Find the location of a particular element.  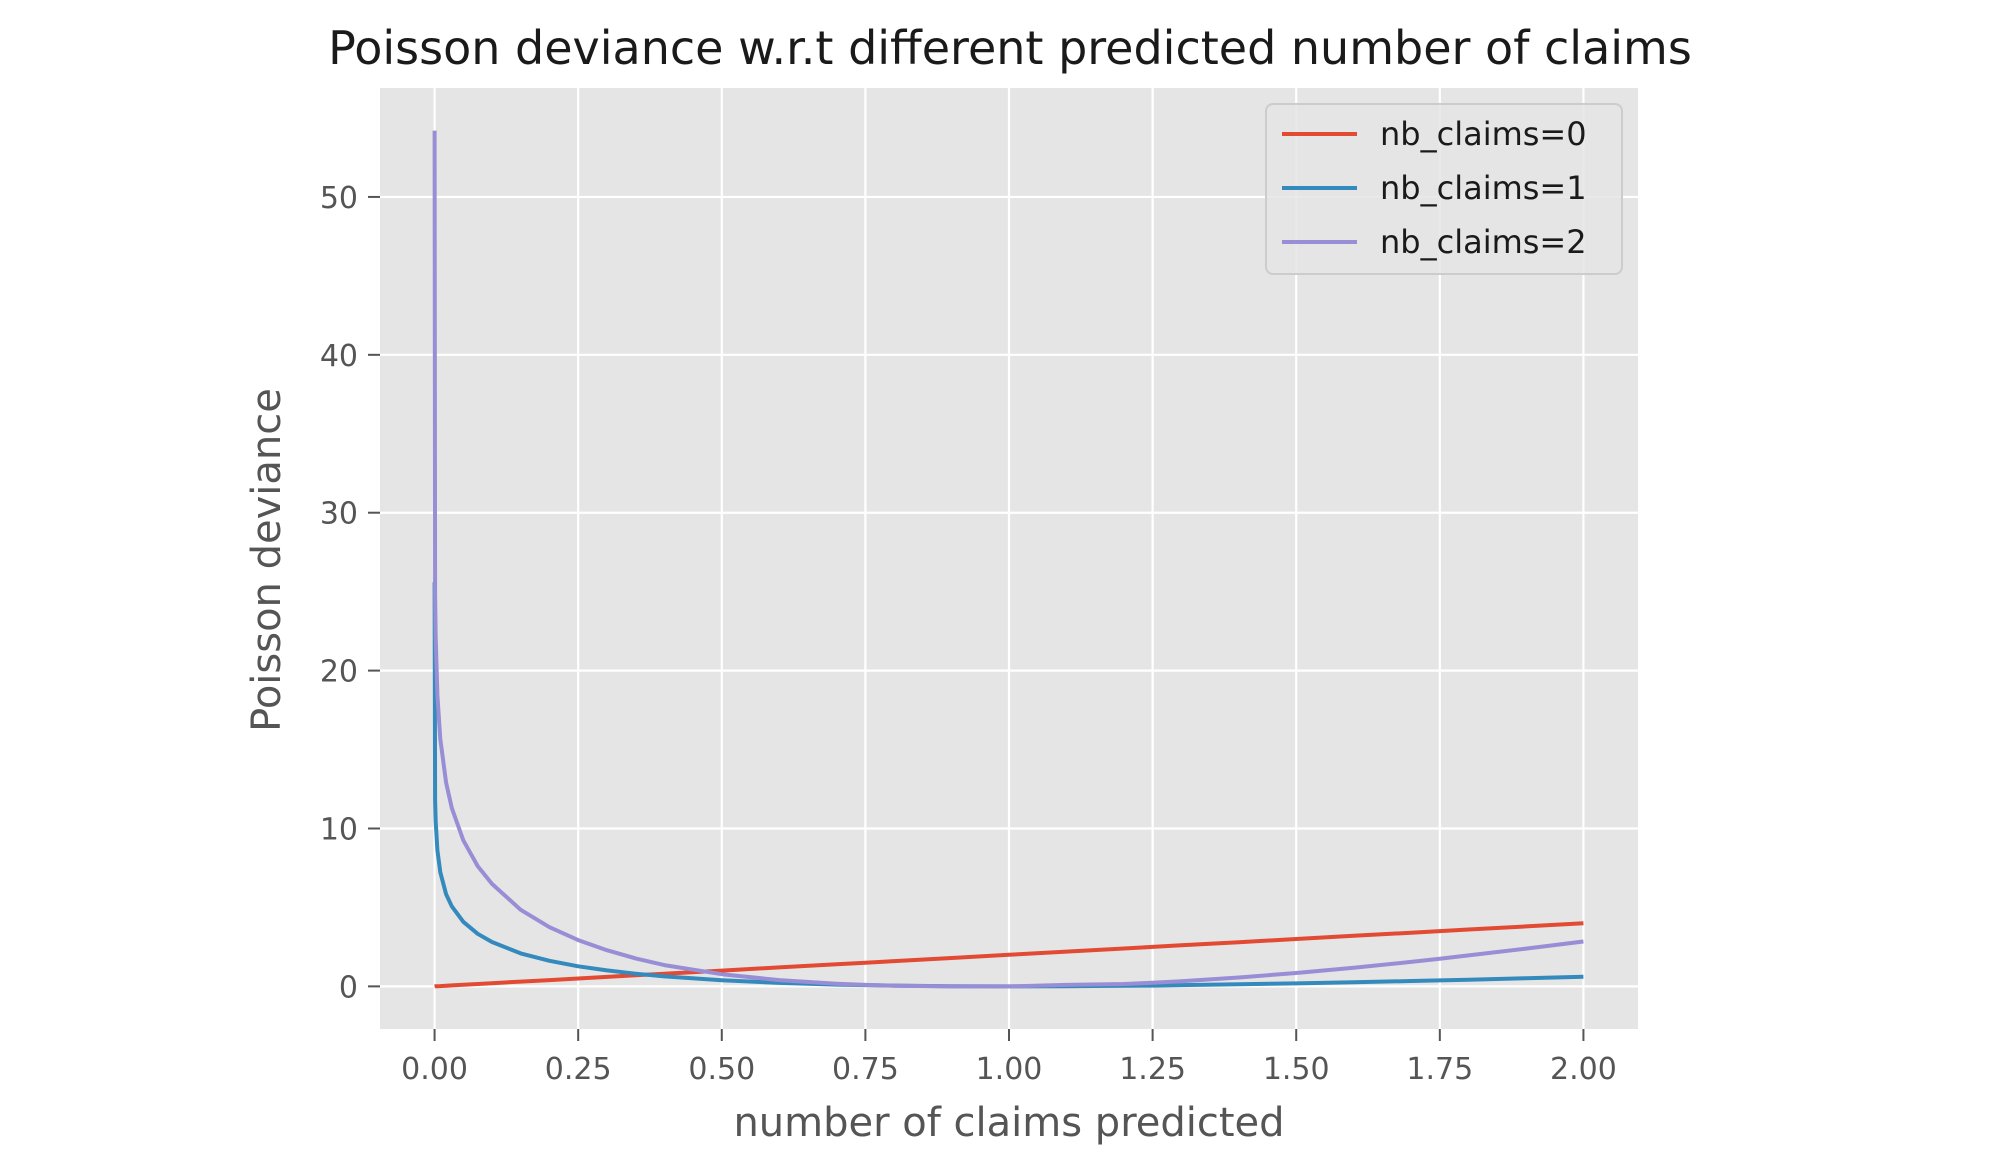

x-axis-ticks: 0.00 0.25 0.50 0.75 1.00 1.25 1.50 1.75 2.00 is located at coordinates (1009, 1058).